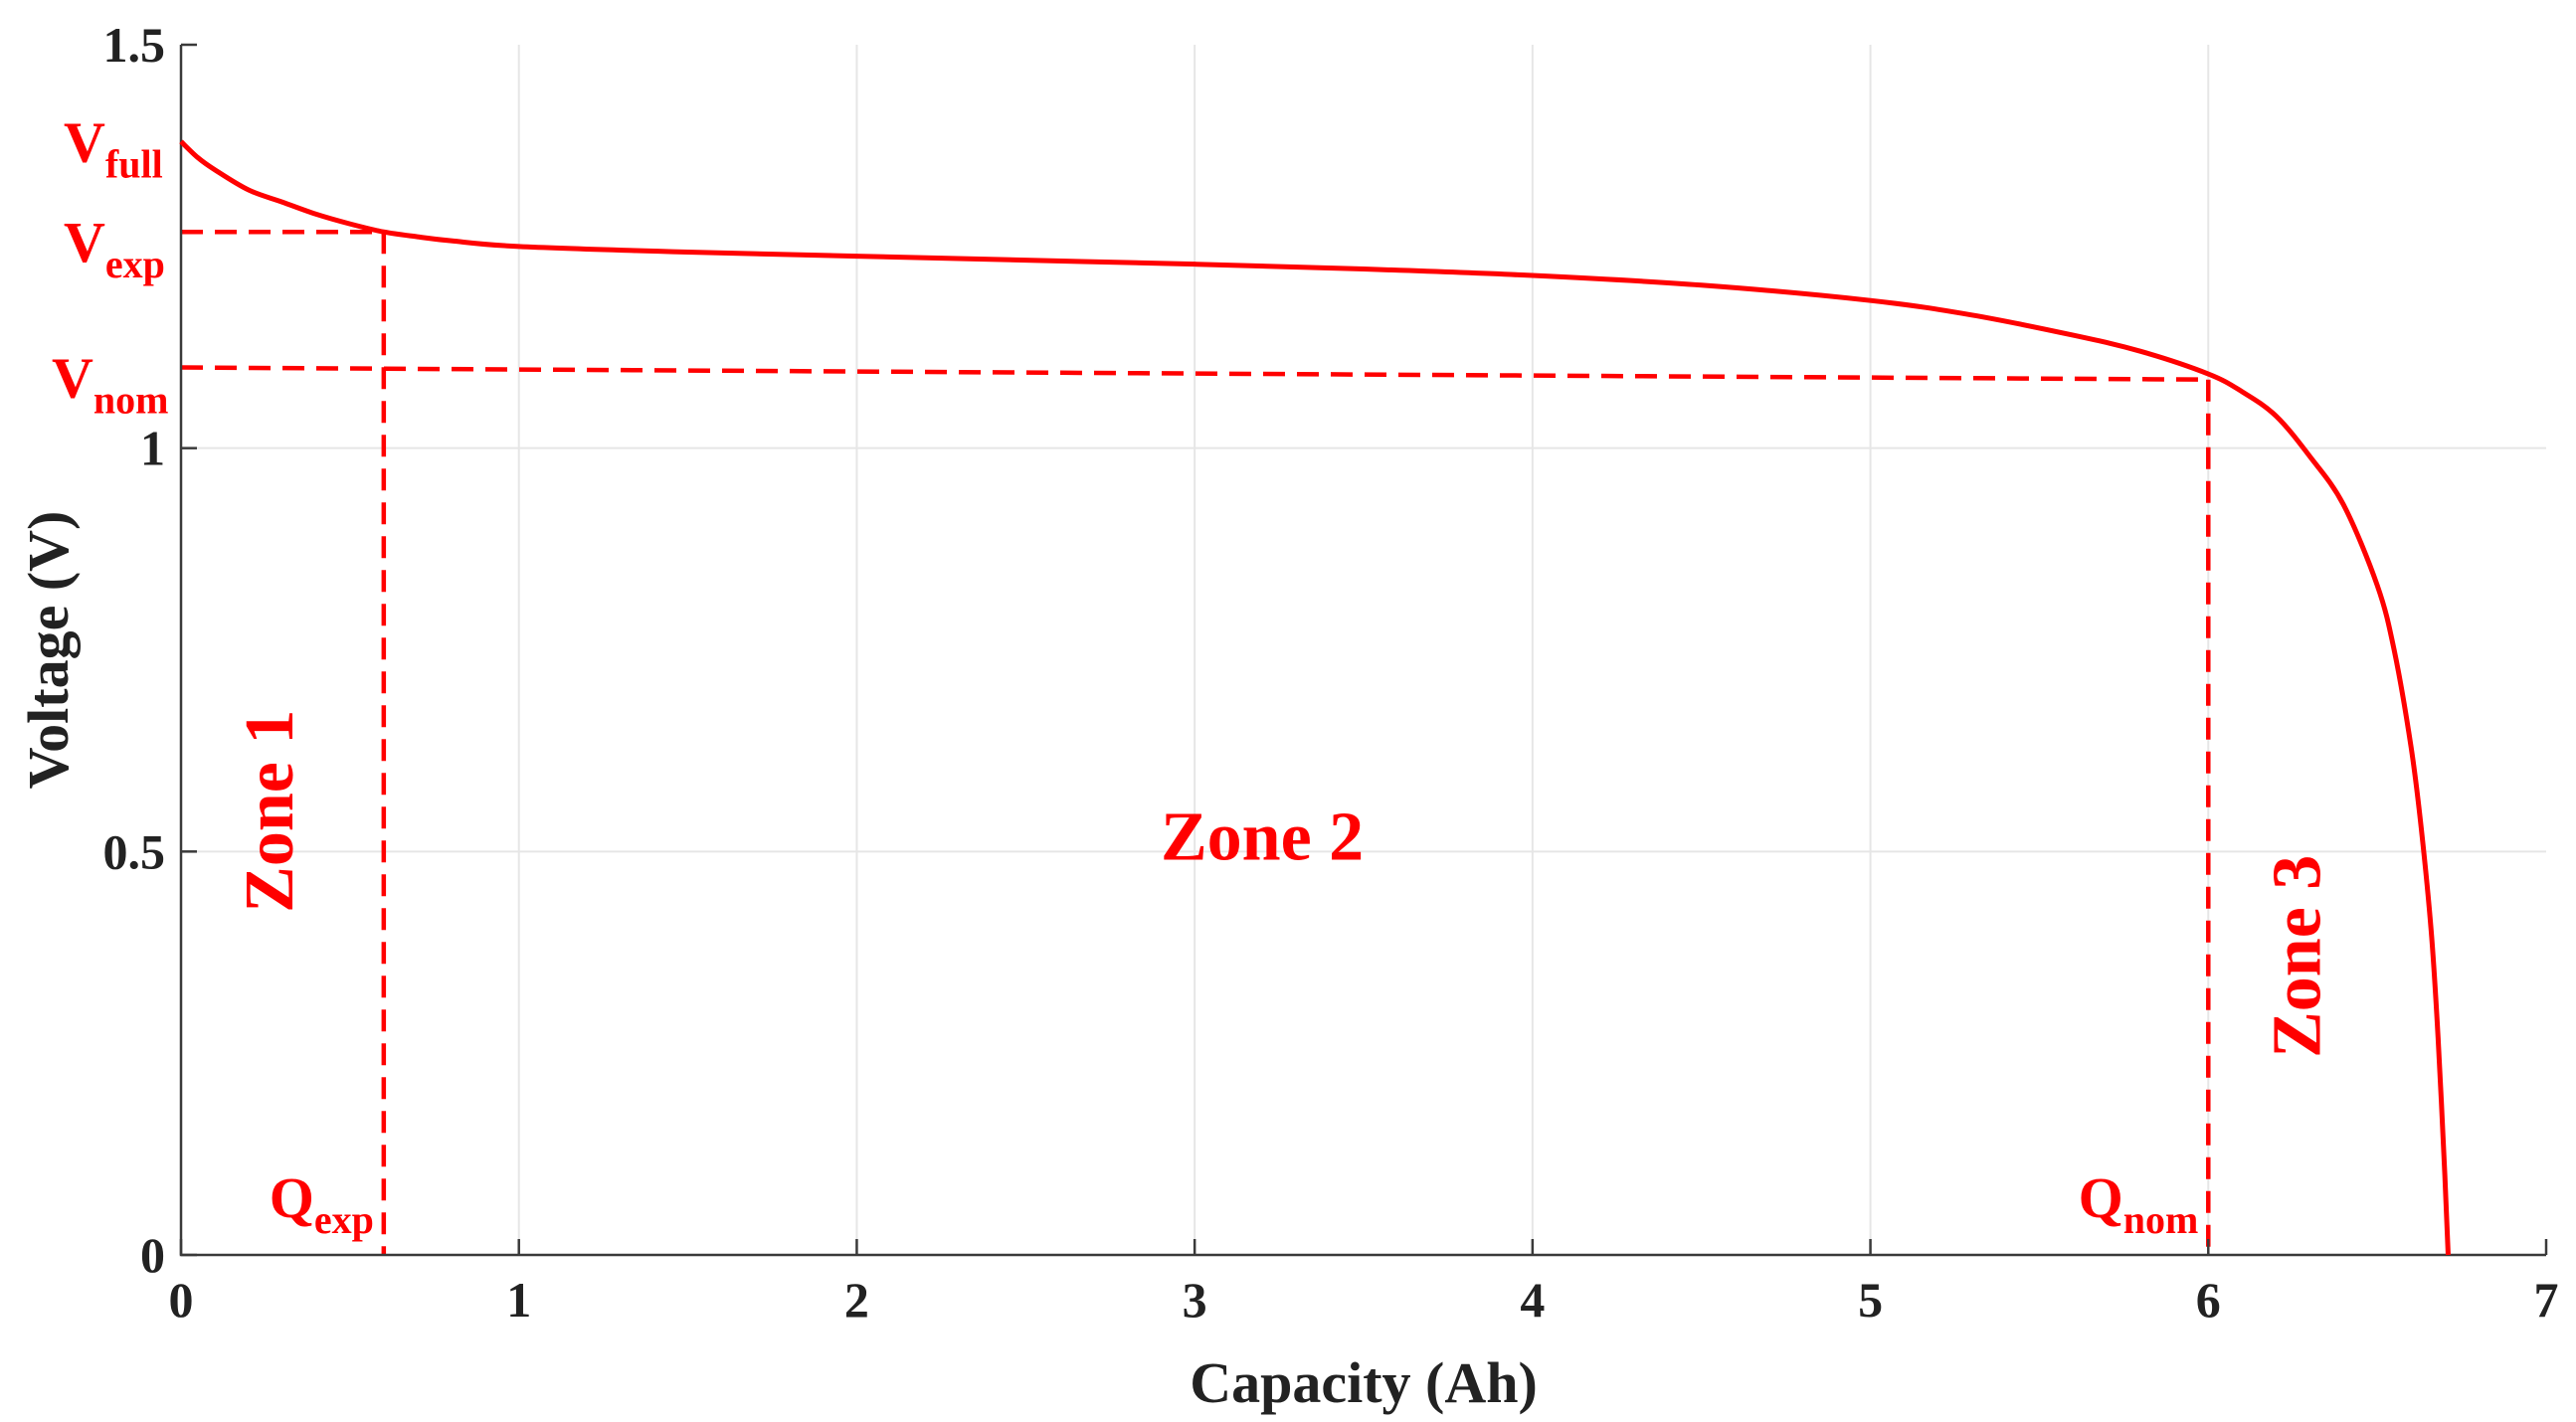 The height and width of the screenshot is (1422, 2576). Describe the element at coordinates (152, 448) in the screenshot. I see `y-tick-label: 1` at that location.